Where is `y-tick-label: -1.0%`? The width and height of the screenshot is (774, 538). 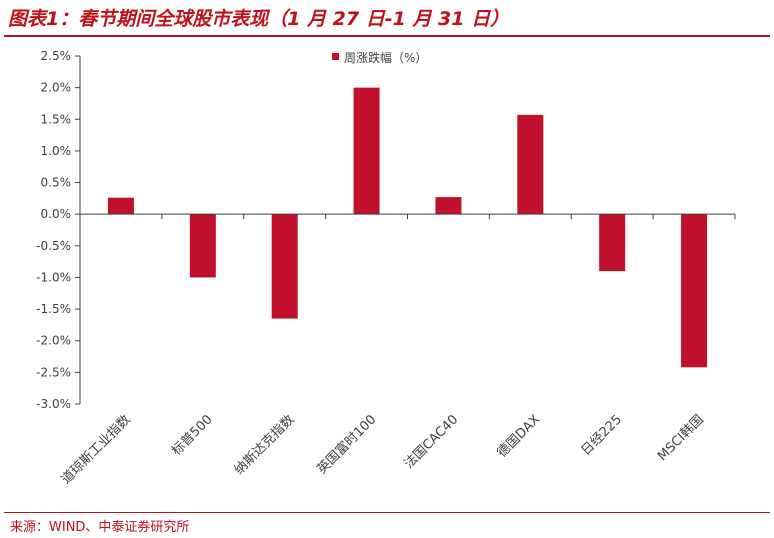 y-tick-label: -1.0% is located at coordinates (53, 277).